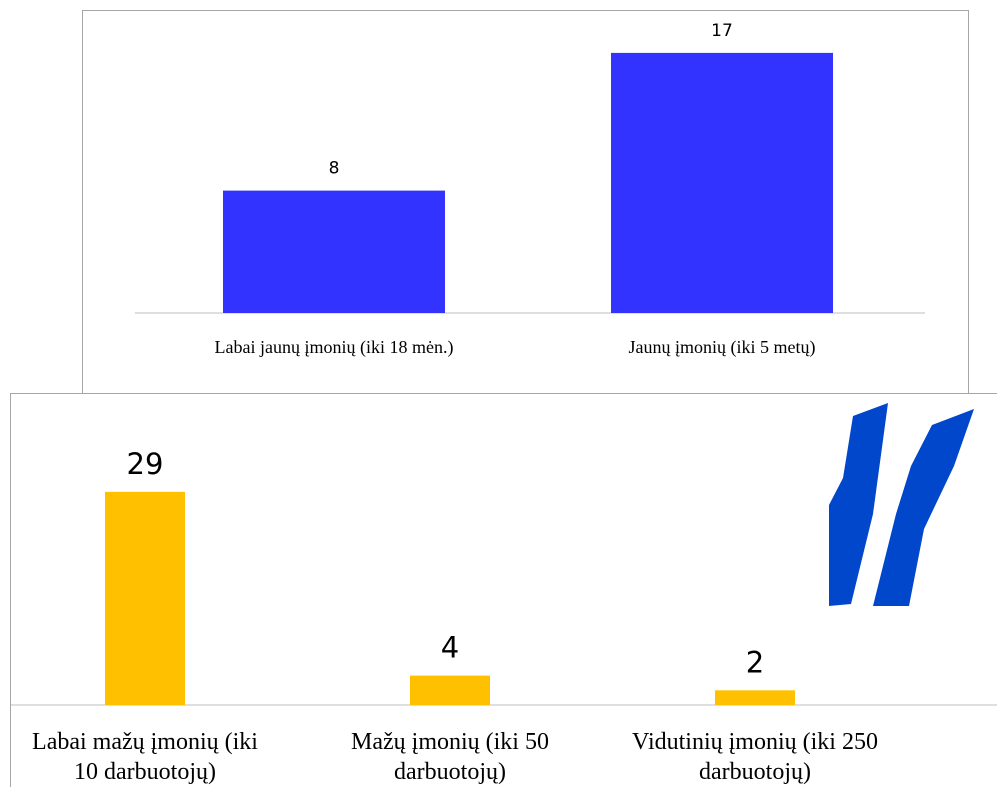 This screenshot has height=788, width=997. Describe the element at coordinates (755, 742) in the screenshot. I see `category-label-line: Vidutinių įmonių (iki 250` at that location.